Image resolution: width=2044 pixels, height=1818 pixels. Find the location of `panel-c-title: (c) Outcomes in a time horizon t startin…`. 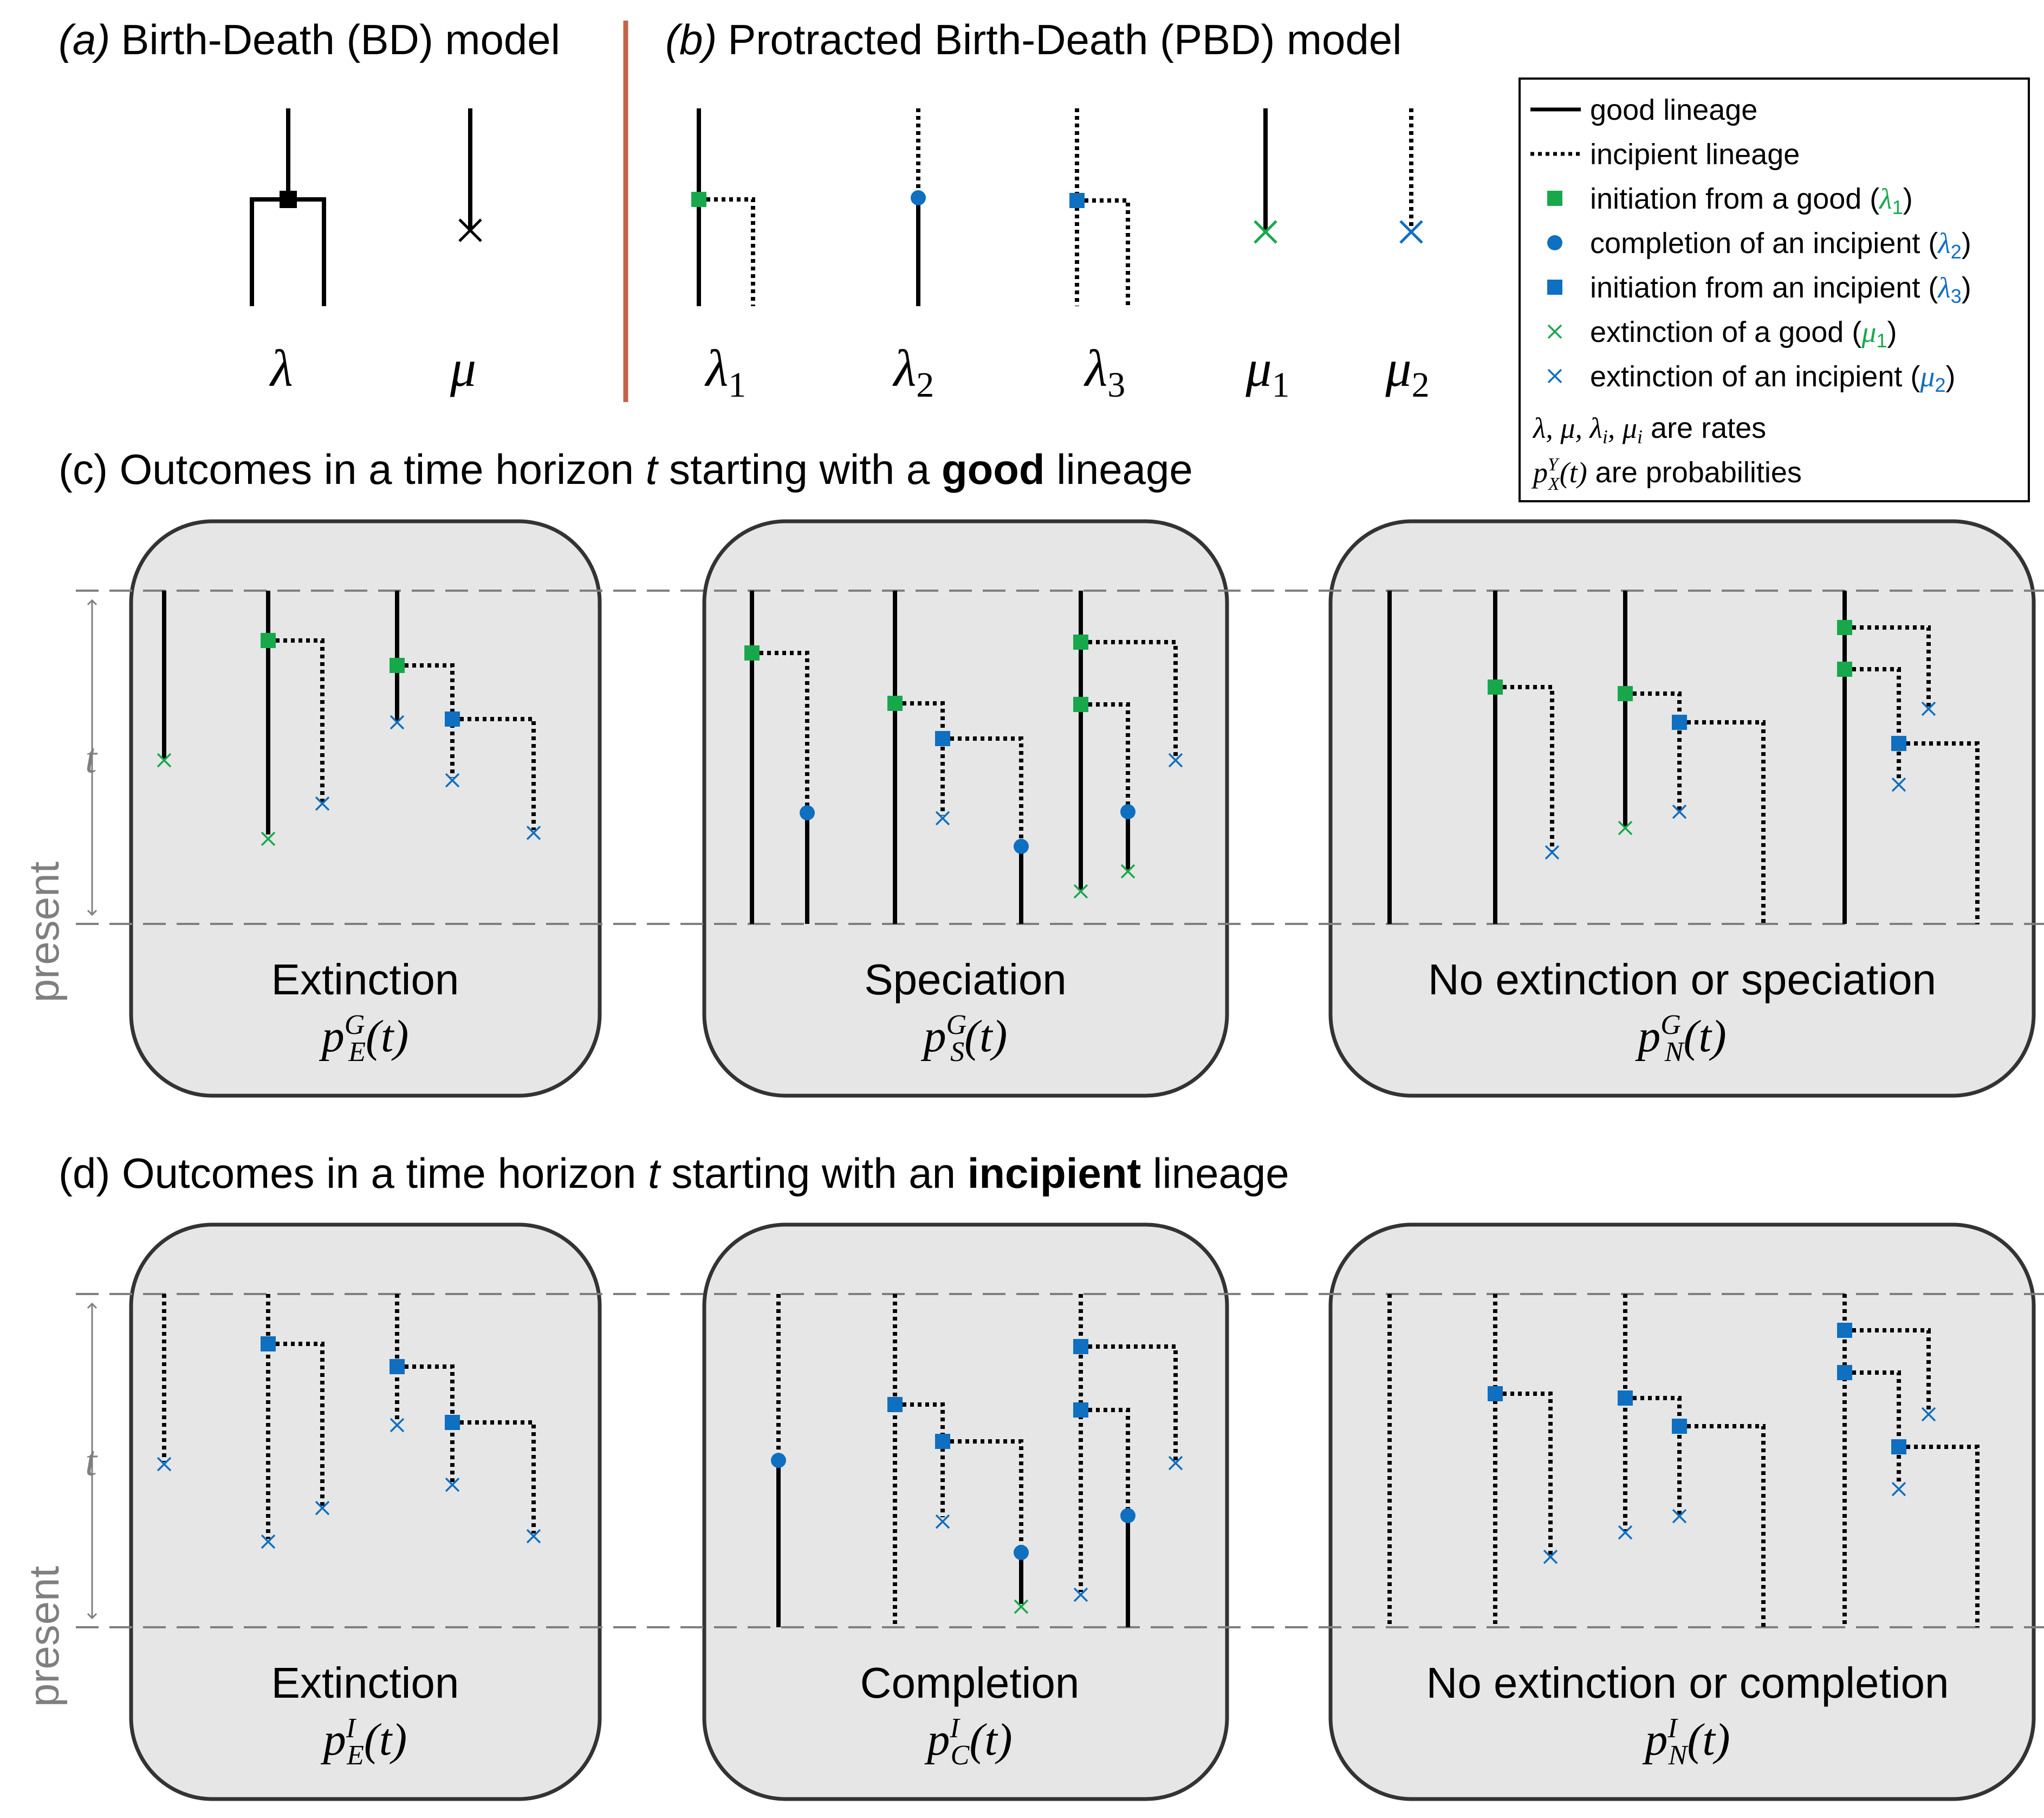

panel-c-title: (c) Outcomes in a time horizon t startin… is located at coordinates (626, 469).